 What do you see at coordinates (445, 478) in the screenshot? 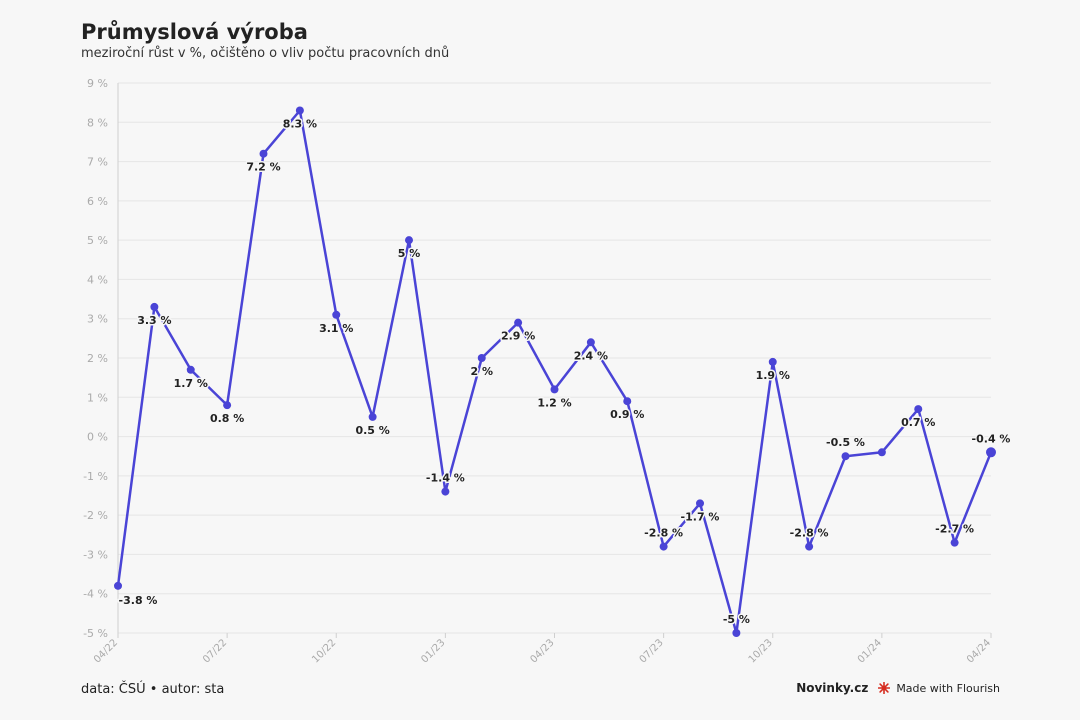
I see `data-label: -1.4 %` at bounding box center [445, 478].